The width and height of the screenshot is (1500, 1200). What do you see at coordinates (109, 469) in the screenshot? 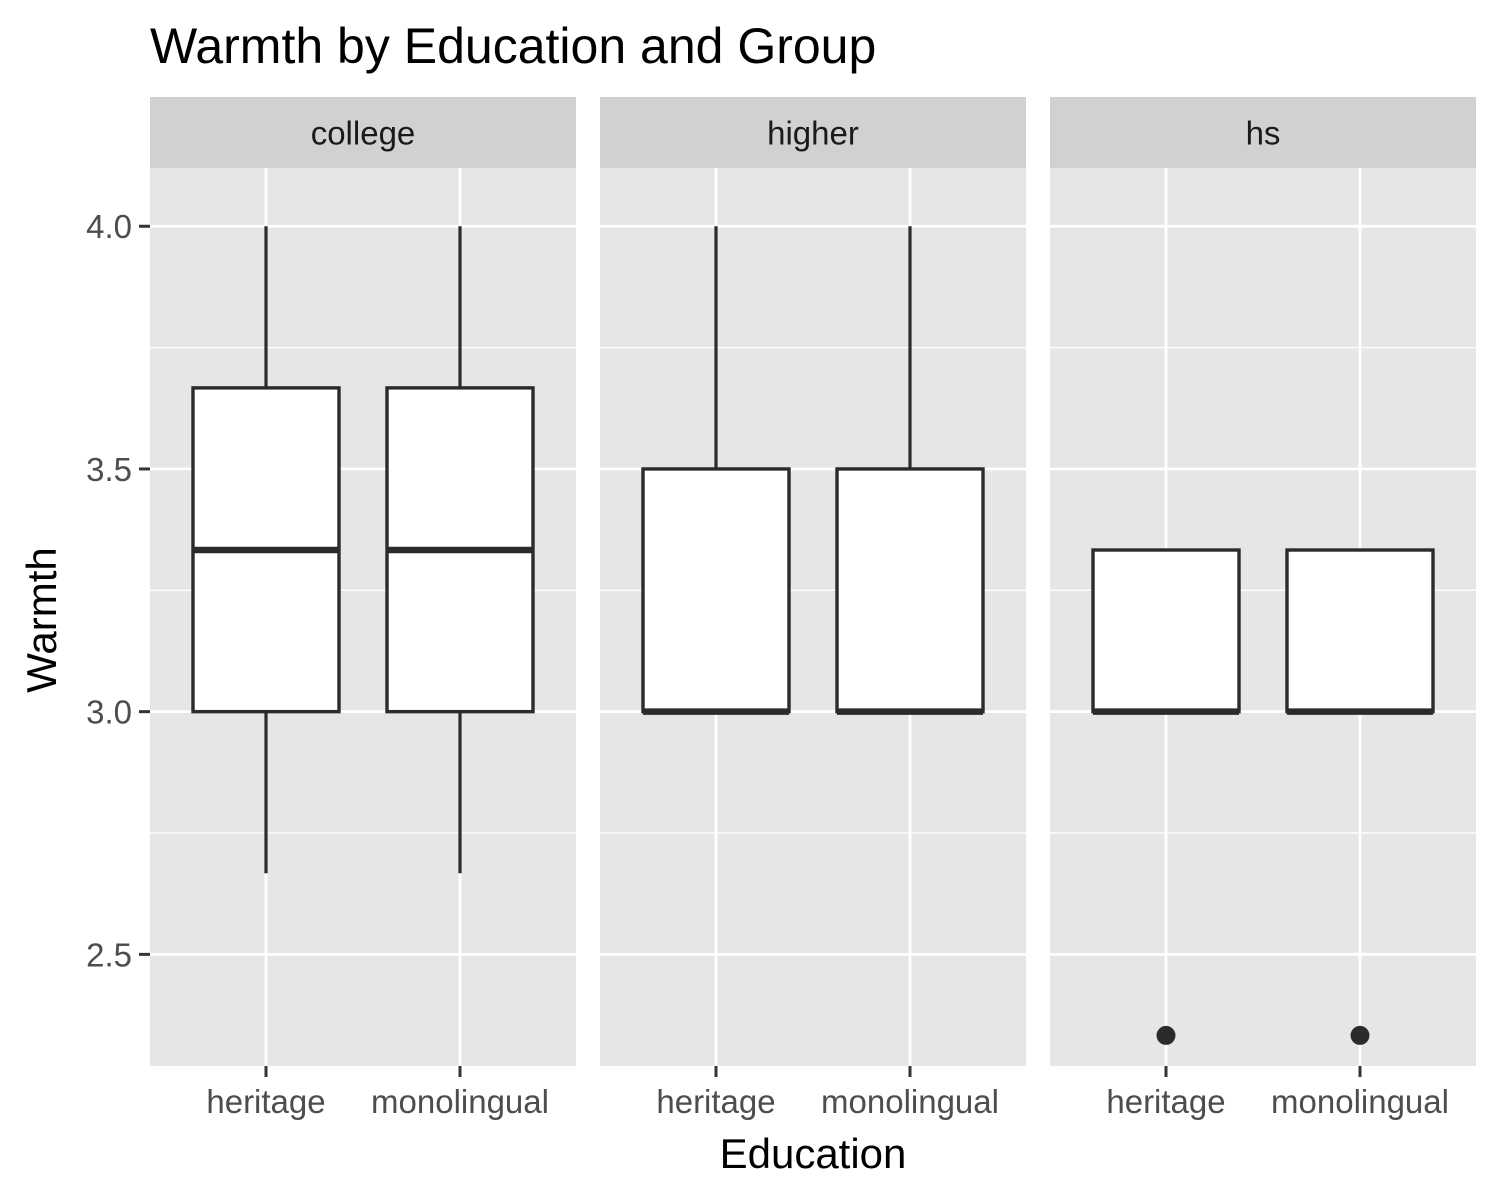
I see `y-tick-label: 3.5` at bounding box center [109, 469].